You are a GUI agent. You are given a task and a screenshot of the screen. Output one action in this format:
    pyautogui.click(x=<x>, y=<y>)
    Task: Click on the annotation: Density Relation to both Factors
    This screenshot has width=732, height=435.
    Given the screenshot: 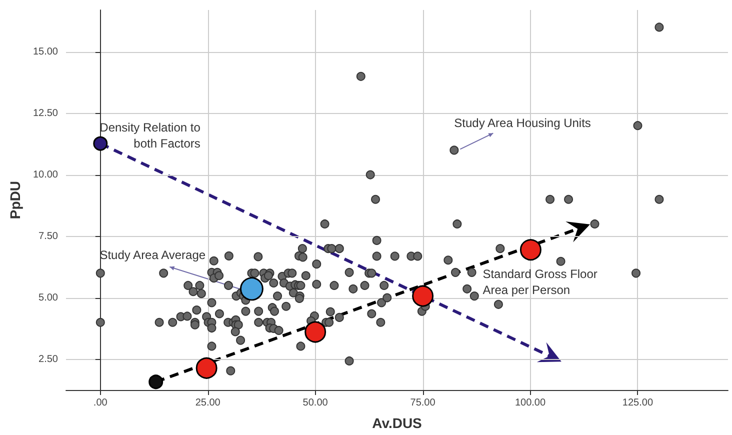 What is the action you would take?
    pyautogui.click(x=150, y=135)
    